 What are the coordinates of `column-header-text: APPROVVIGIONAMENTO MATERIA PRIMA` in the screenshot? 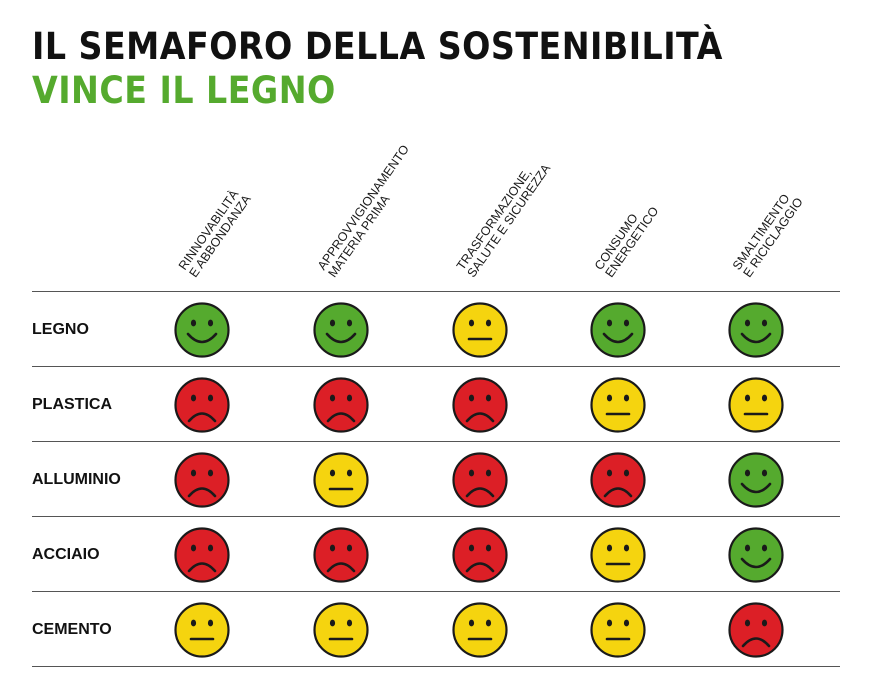 It's located at (368, 211).